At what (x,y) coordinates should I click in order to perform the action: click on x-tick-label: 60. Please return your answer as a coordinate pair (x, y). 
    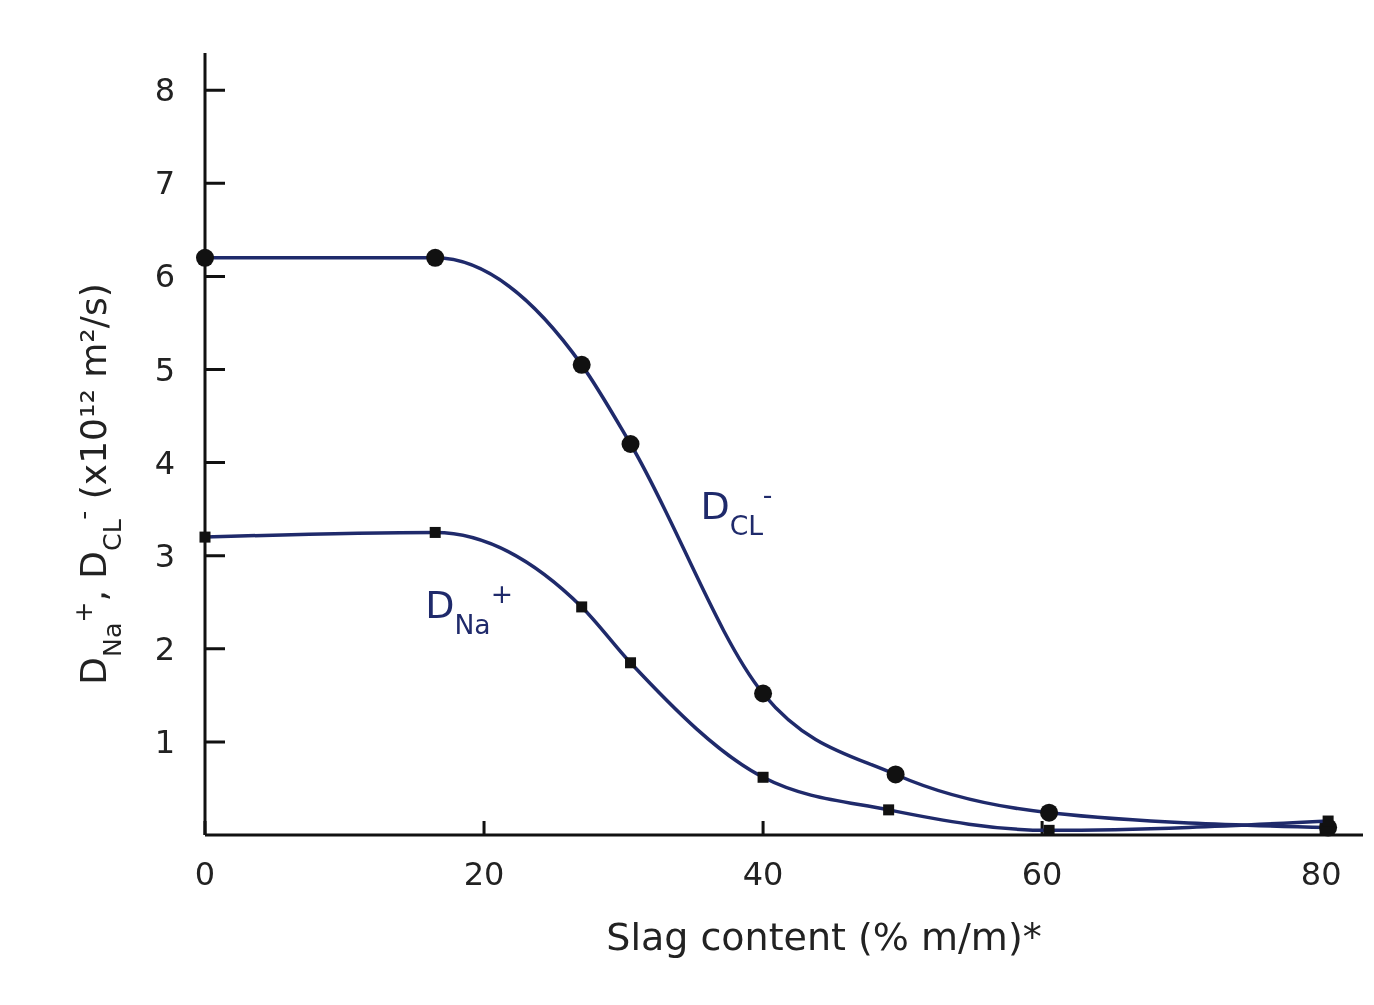
    Looking at the image, I should click on (1042, 874).